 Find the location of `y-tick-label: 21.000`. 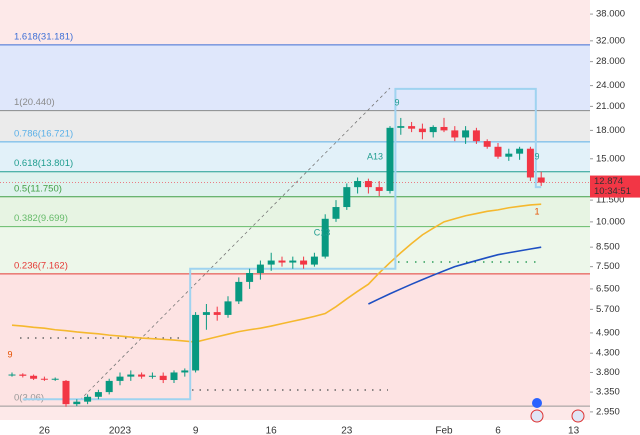

y-tick-label: 21.000 is located at coordinates (610, 106).